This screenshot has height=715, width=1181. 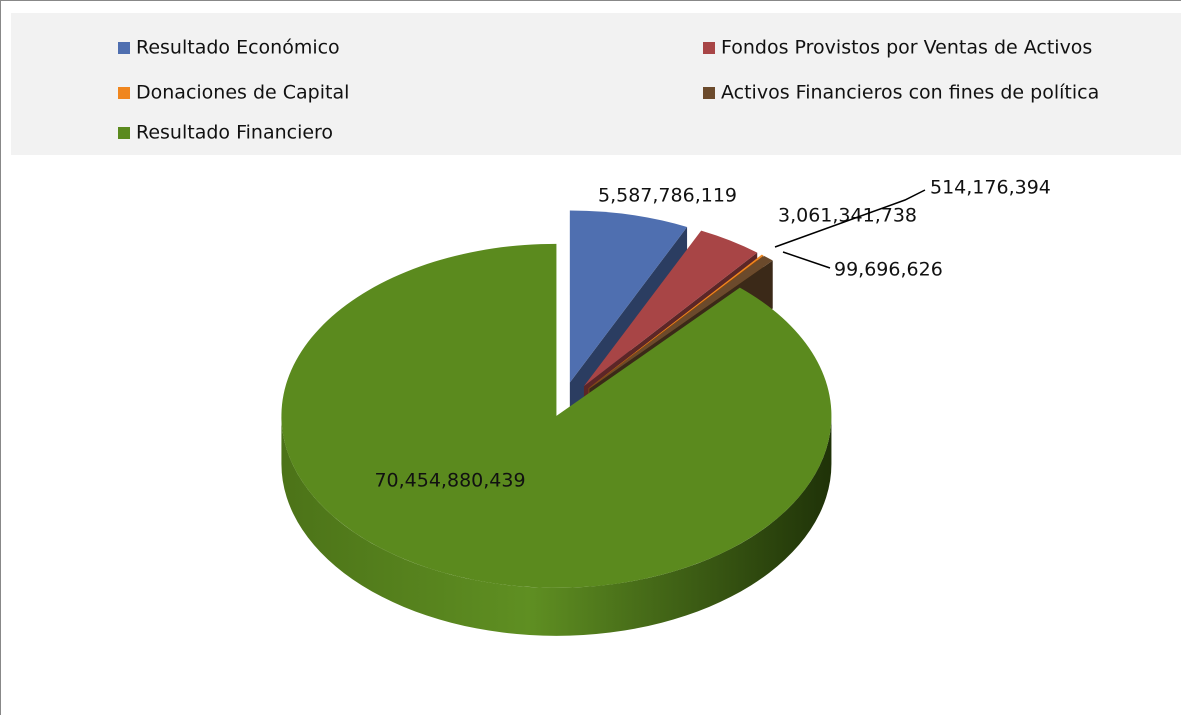 What do you see at coordinates (556, 525) in the screenshot?
I see `pie-side` at bounding box center [556, 525].